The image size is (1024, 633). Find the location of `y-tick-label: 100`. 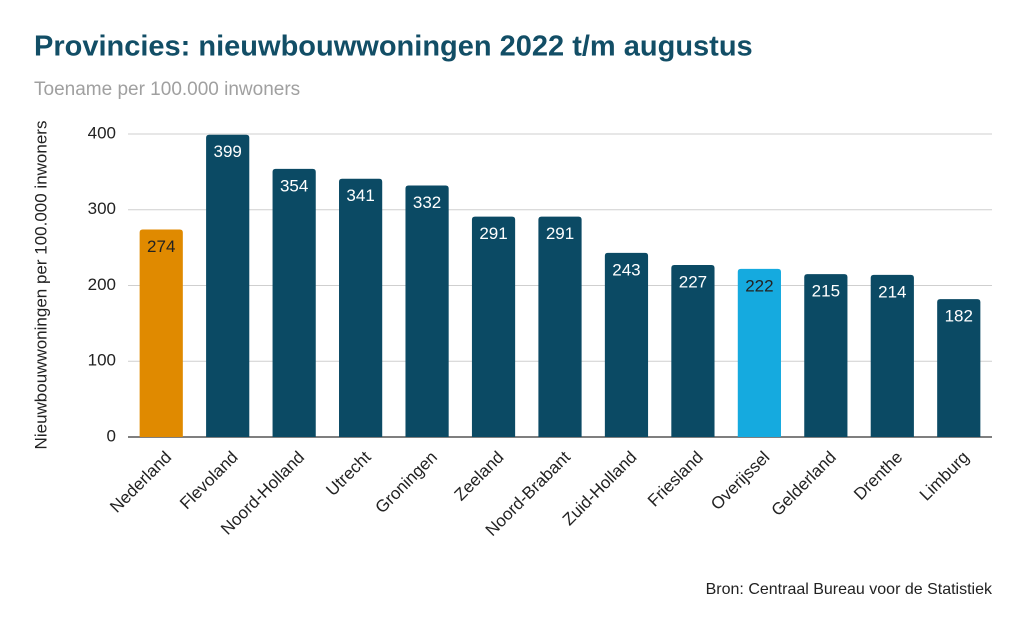

y-tick-label: 100 is located at coordinates (102, 360).